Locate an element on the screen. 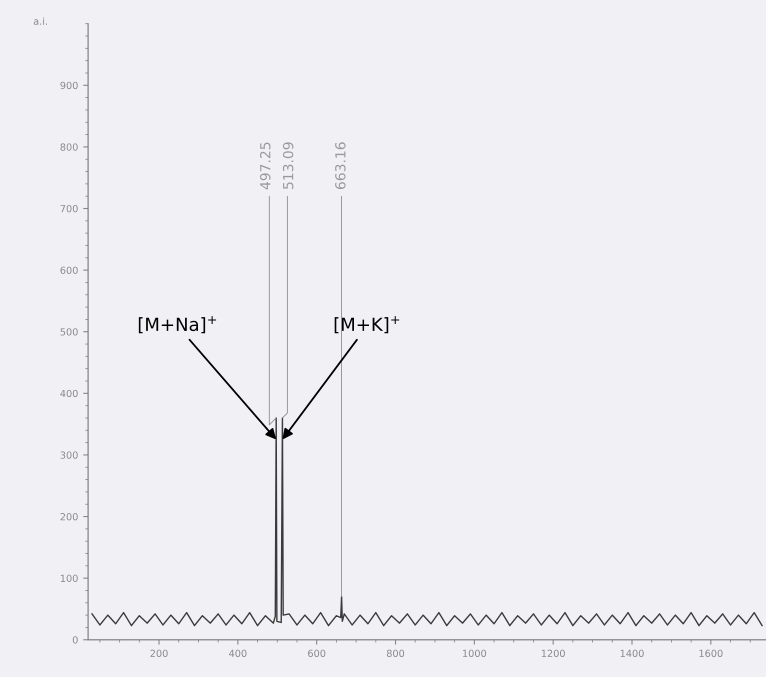 Image resolution: width=766 pixels, height=677 pixels. annotation: 663.16 is located at coordinates (340, 166).